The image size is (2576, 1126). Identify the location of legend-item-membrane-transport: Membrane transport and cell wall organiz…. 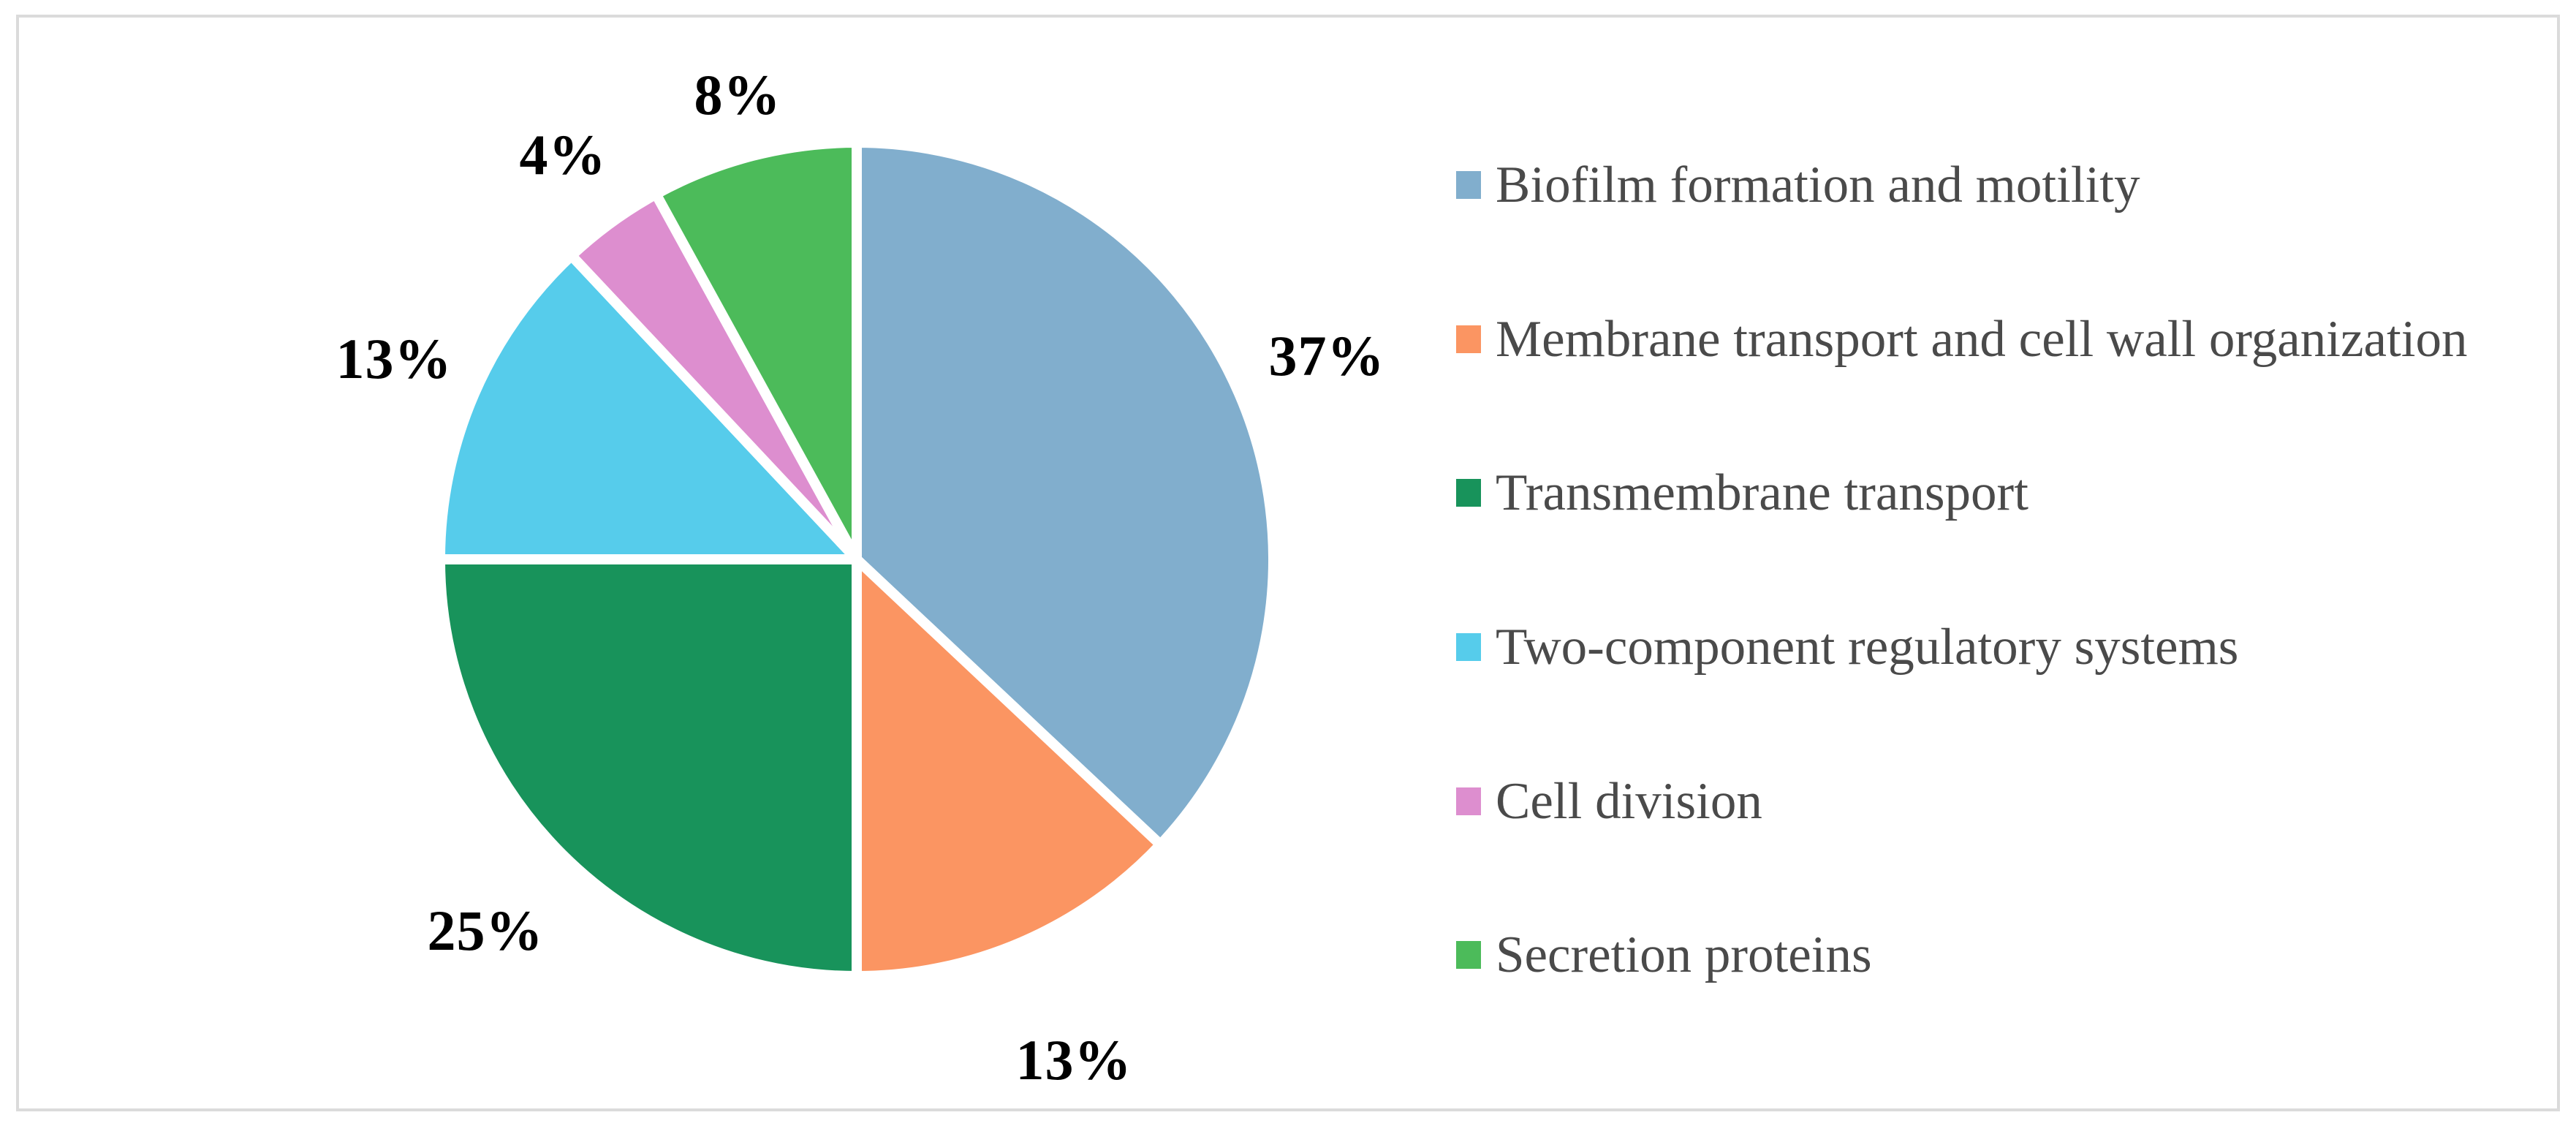
(1961, 339).